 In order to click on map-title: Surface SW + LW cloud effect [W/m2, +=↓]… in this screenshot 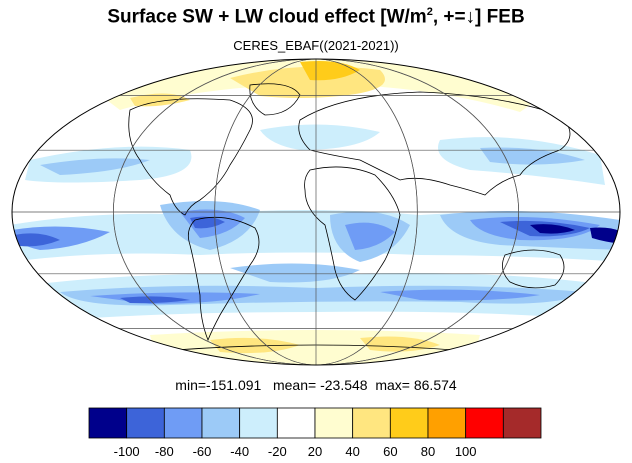, I will do `click(316, 17)`.